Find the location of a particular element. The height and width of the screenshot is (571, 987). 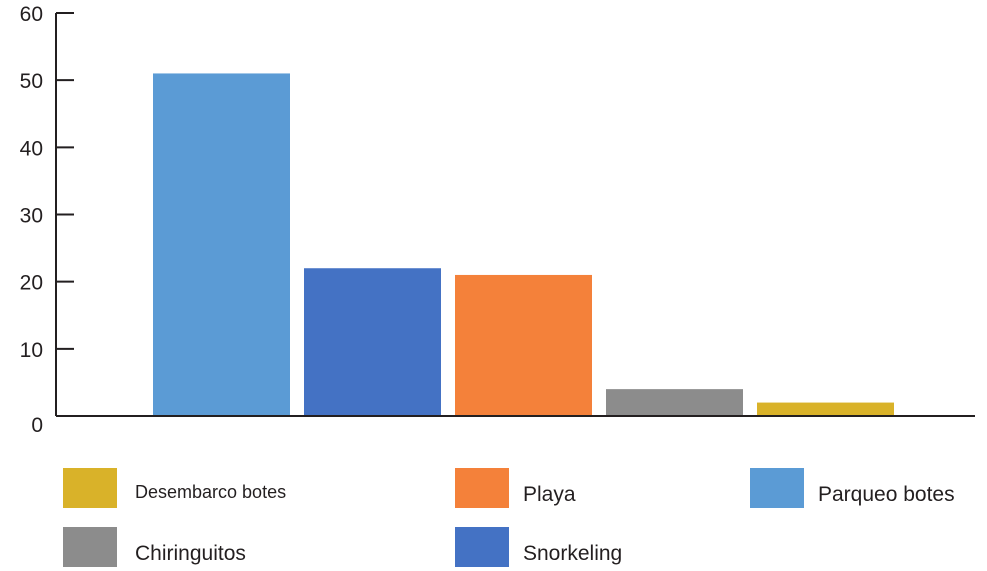

legend-label-desembarco-botes: Desembarco botes is located at coordinates (210, 492).